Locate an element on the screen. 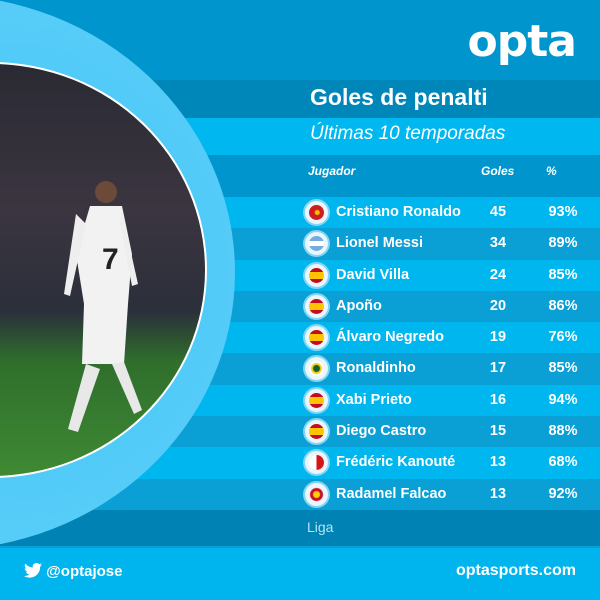 Image resolution: width=600 pixels, height=600 pixels. pct-value: 92% is located at coordinates (563, 493).